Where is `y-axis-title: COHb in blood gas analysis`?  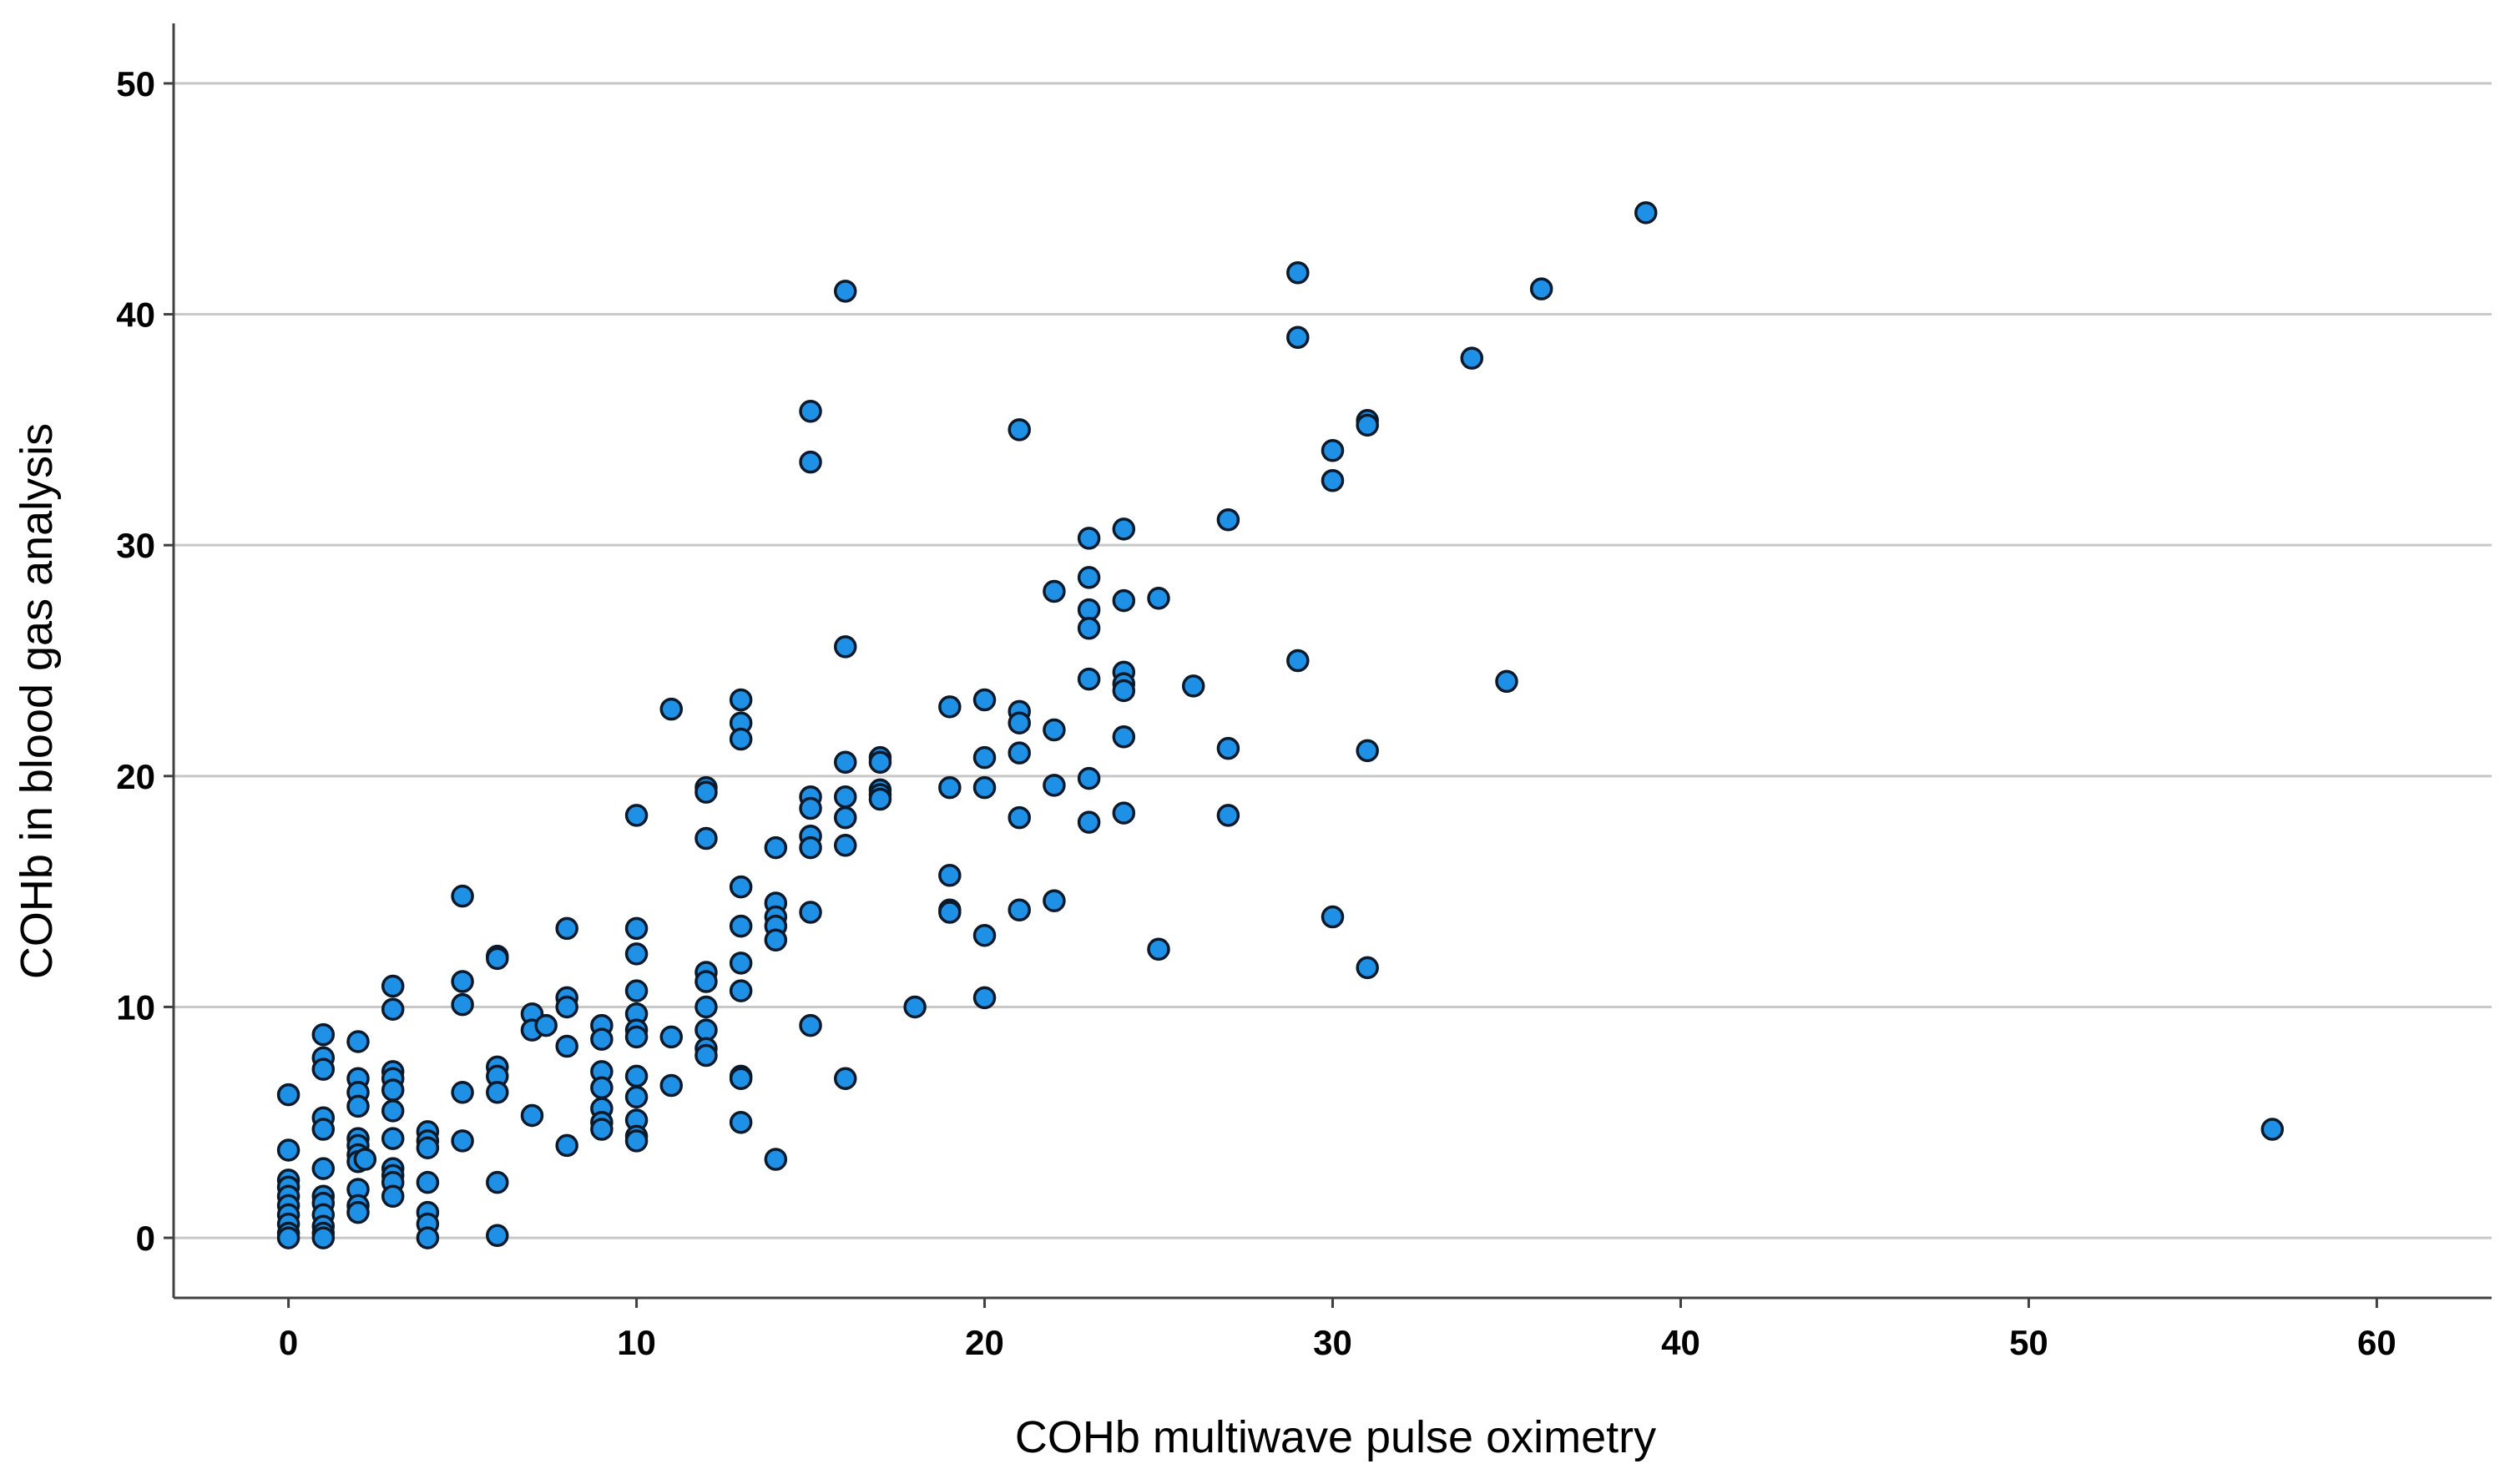
y-axis-title: COHb in blood gas analysis is located at coordinates (37, 701).